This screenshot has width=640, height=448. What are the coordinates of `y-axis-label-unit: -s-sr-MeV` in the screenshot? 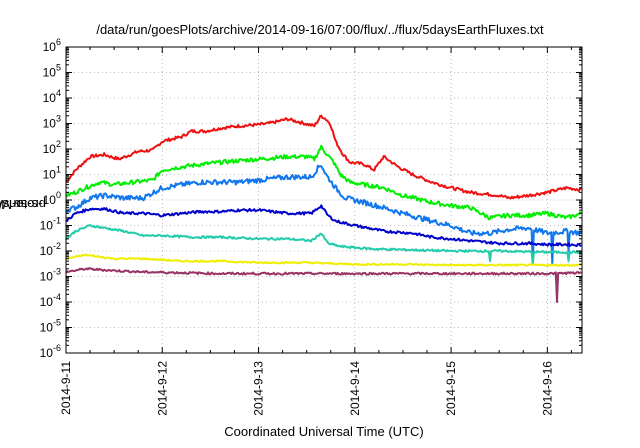 It's located at (21, 205).